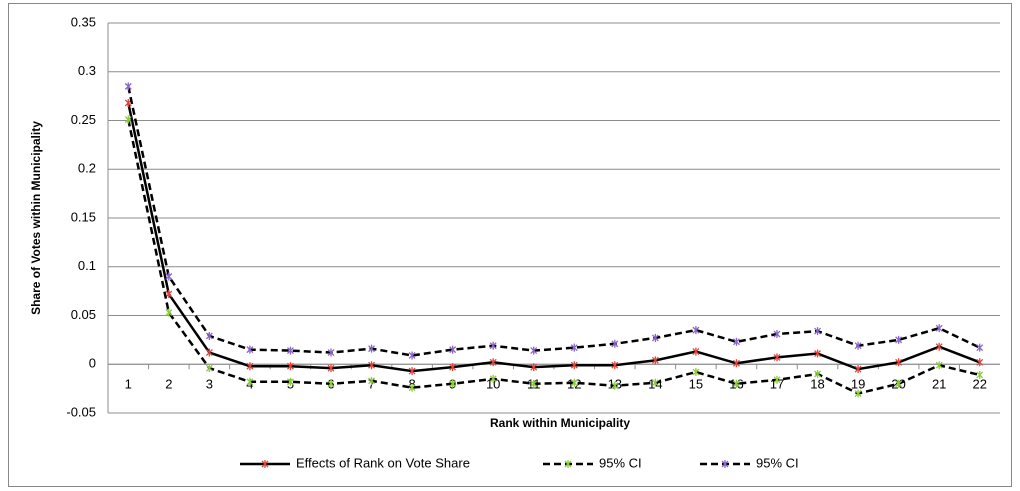 The width and height of the screenshot is (1020, 491). I want to click on y-tick-label: 0.25, so click(83, 119).